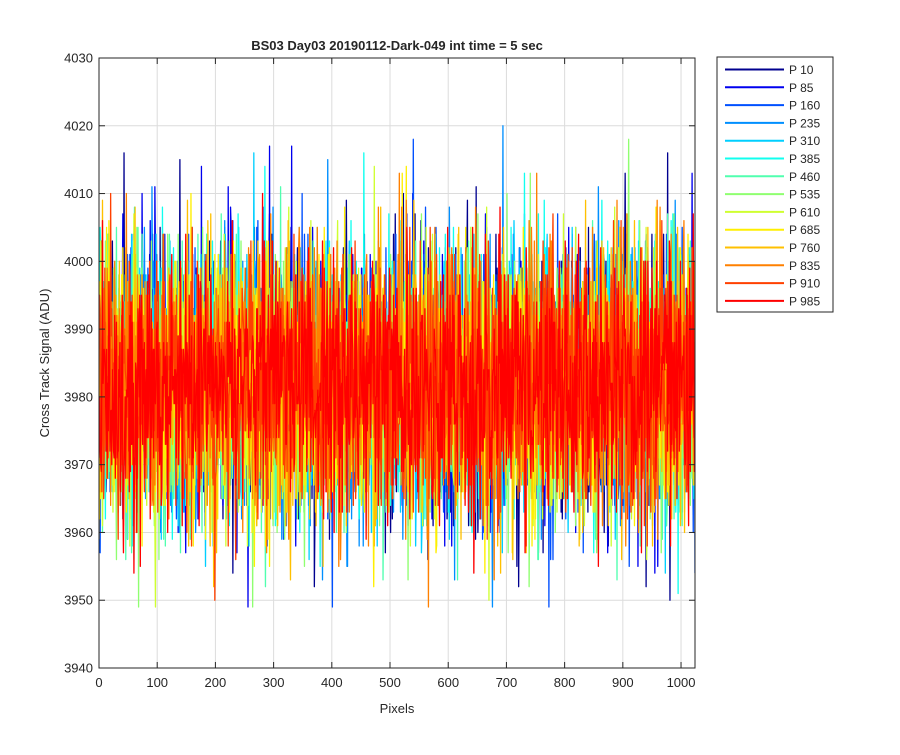  I want to click on legend-label: P 460, so click(804, 177).